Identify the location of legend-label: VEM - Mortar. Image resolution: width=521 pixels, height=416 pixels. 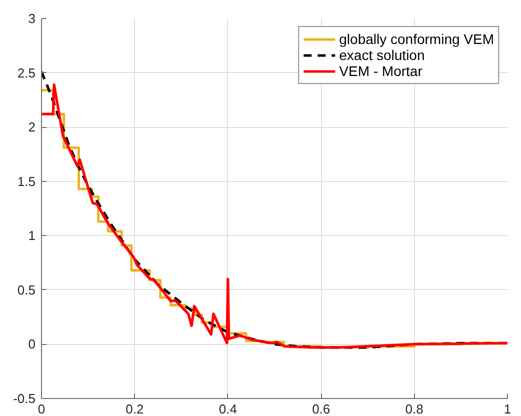
(380, 71).